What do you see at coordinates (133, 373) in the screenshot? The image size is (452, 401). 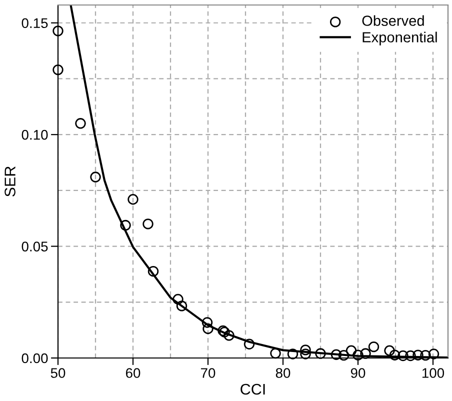 I see `x-tick-label: 60` at bounding box center [133, 373].